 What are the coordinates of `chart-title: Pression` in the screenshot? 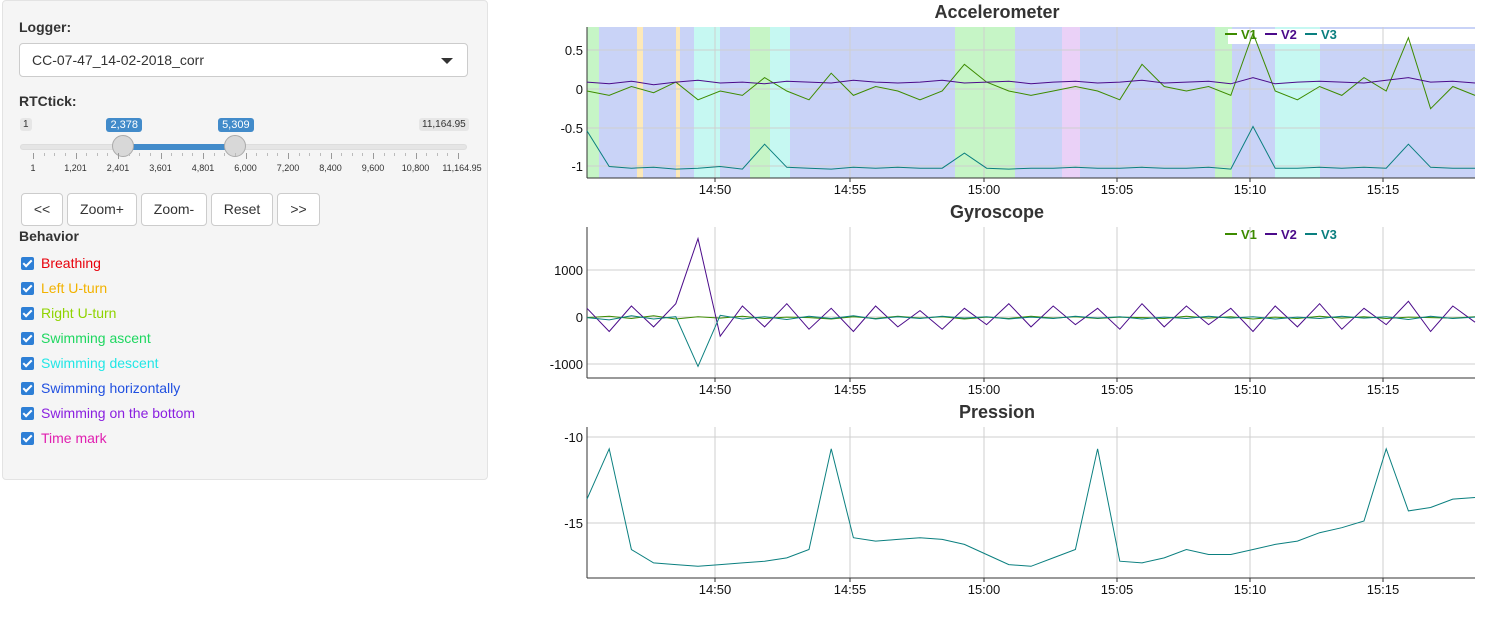 It's located at (997, 412).